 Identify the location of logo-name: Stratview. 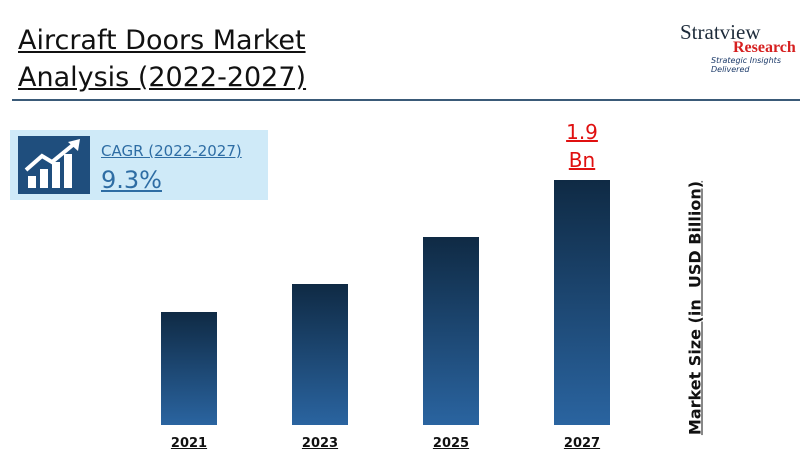
(720, 32).